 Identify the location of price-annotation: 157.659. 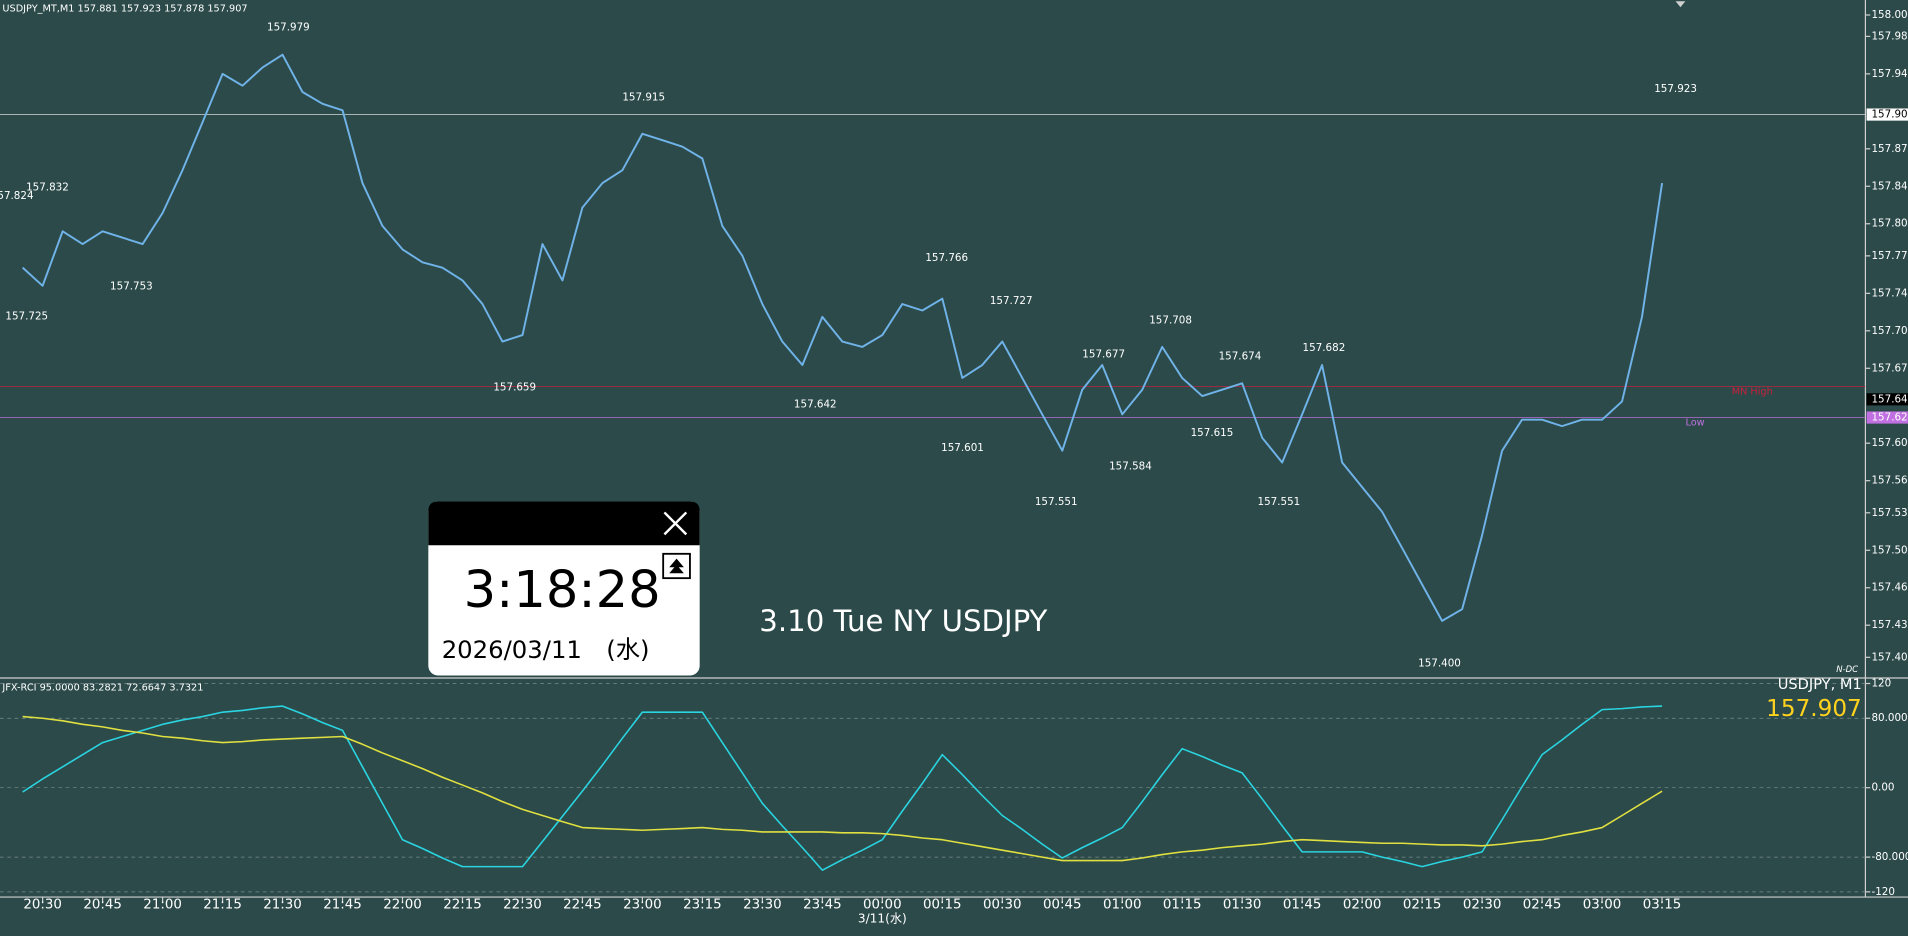
(514, 387).